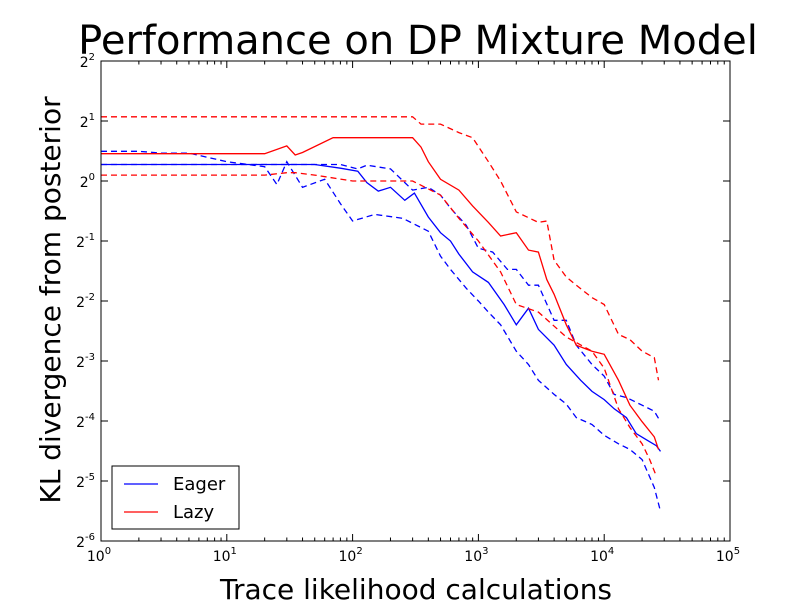 Image resolution: width=812 pixels, height=612 pixels. I want to click on legend-lazy-label: Lazy, so click(194, 512).